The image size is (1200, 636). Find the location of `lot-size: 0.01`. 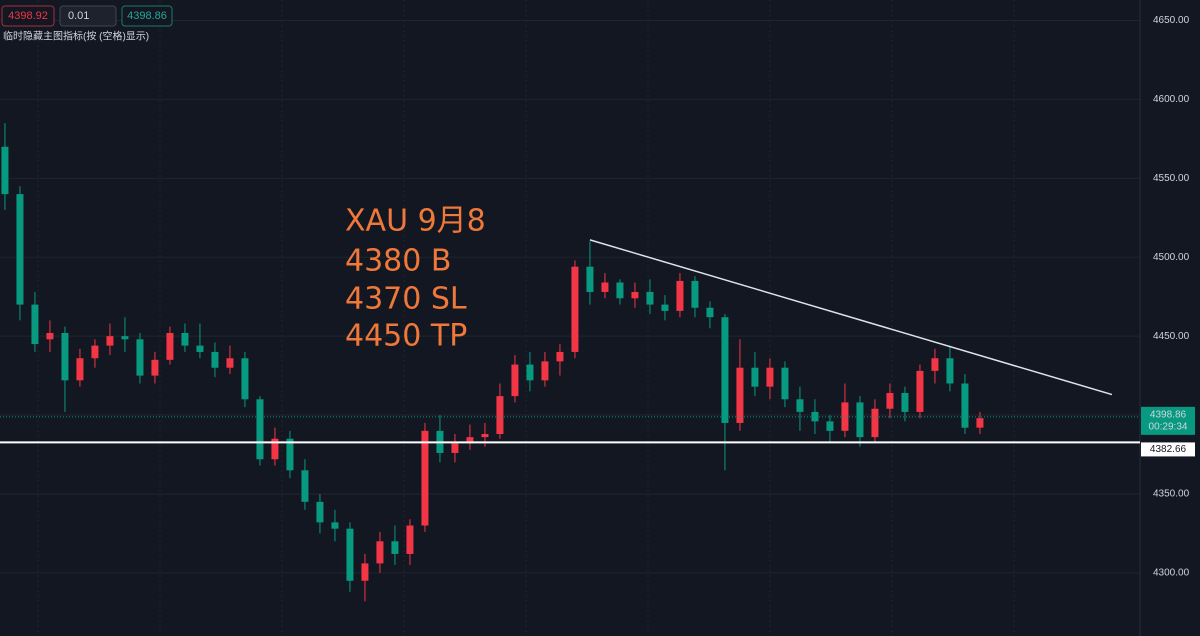

lot-size: 0.01 is located at coordinates (78, 16).